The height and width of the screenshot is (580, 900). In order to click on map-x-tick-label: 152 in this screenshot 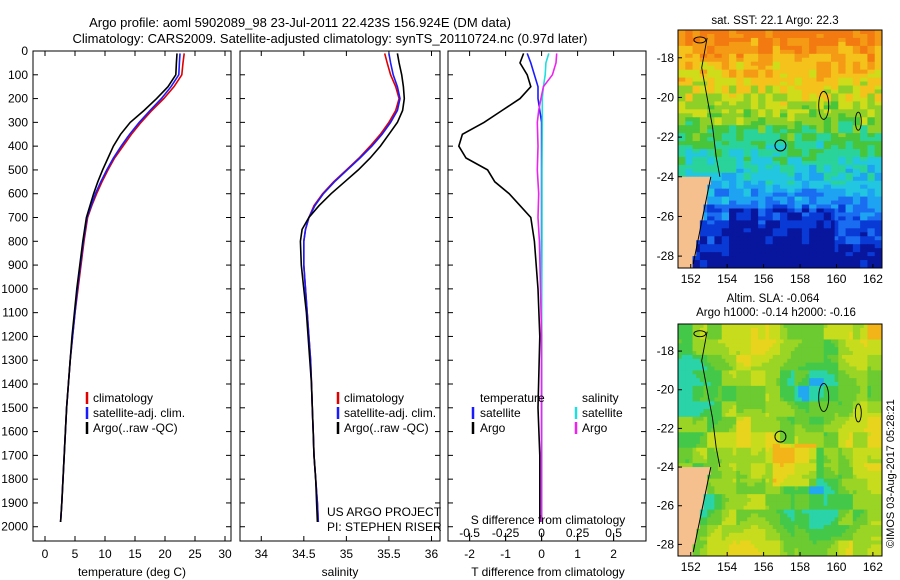, I will do `click(691, 279)`.